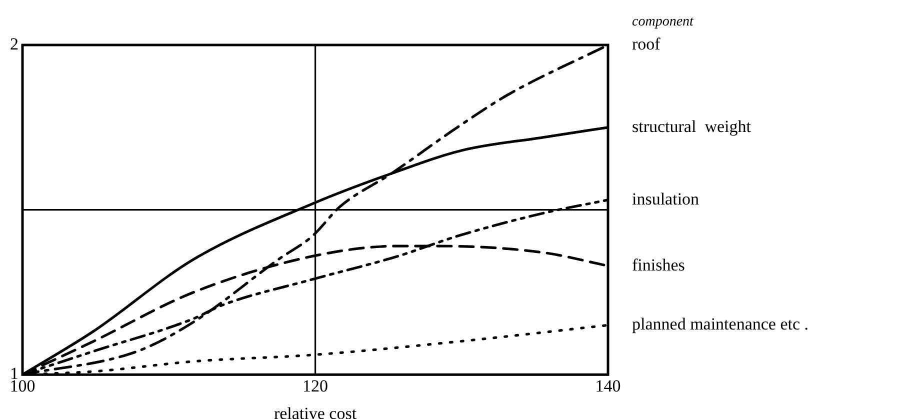 This screenshot has height=419, width=898. Describe the element at coordinates (315, 411) in the screenshot. I see `x-axis-title: relative cost` at that location.